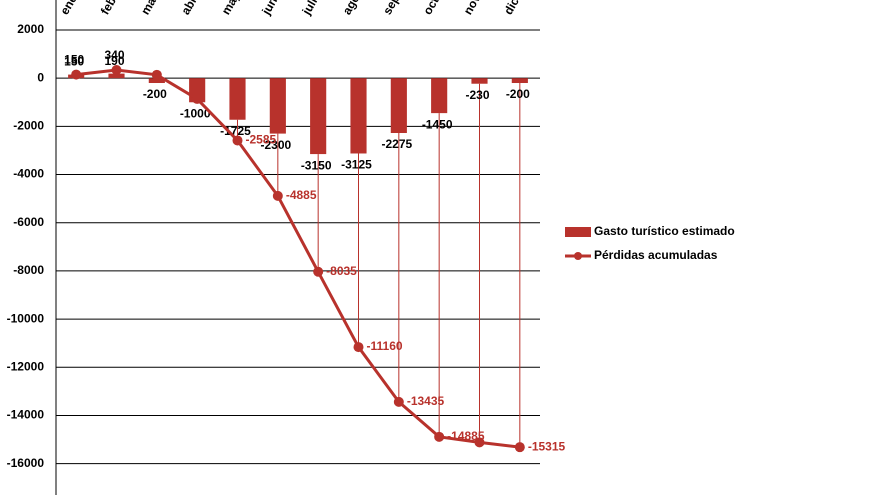 The height and width of the screenshot is (495, 880). Describe the element at coordinates (190, 8) in the screenshot. I see `x-tick-label: abril` at that location.